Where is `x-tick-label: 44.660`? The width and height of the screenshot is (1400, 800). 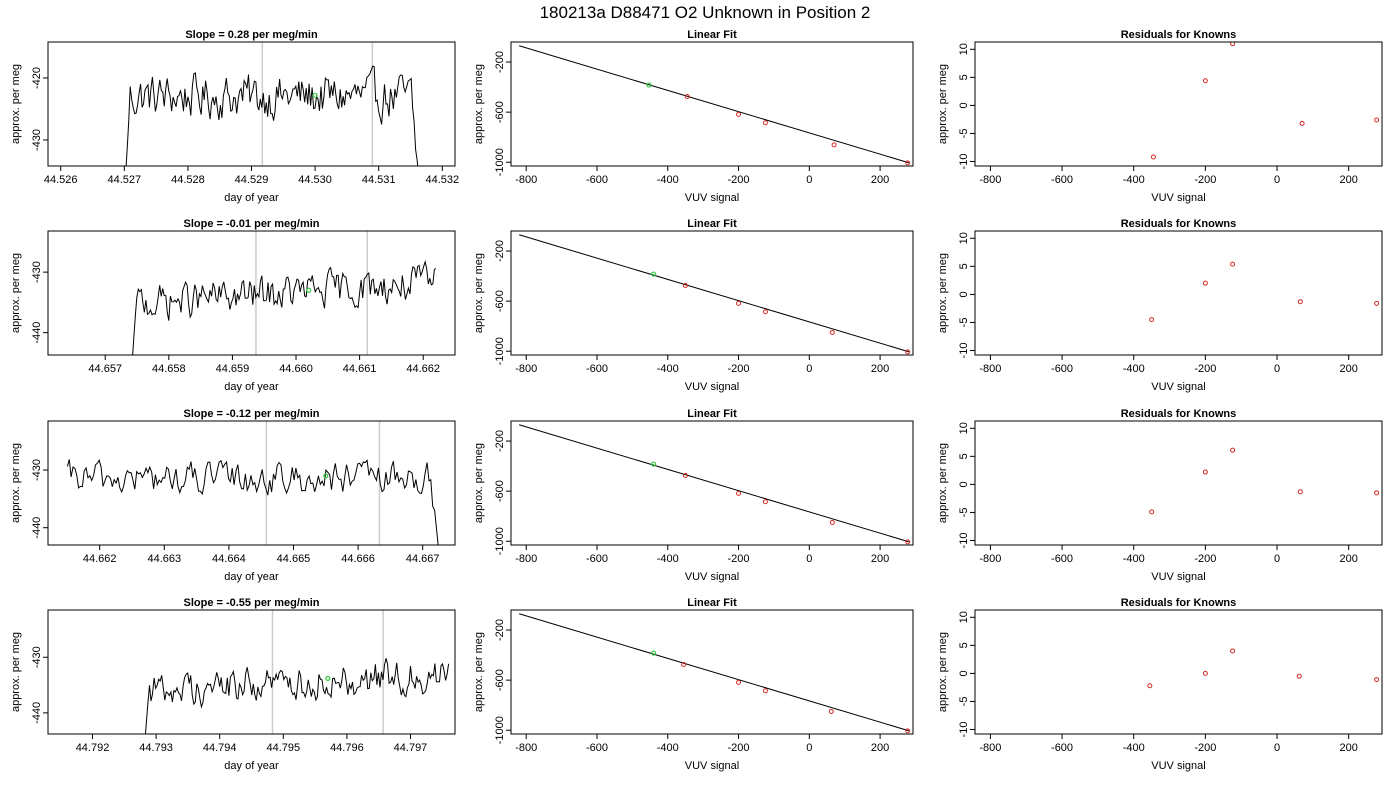 x-tick-label: 44.660 is located at coordinates (296, 369).